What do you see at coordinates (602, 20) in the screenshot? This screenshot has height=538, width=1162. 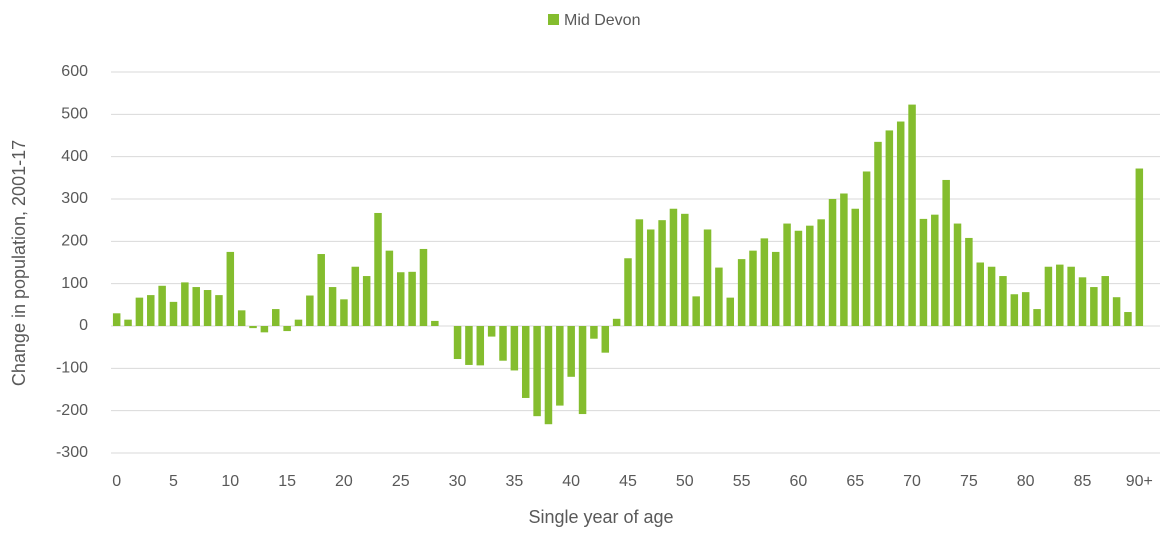 I see `legend-label: Mid Devon` at bounding box center [602, 20].